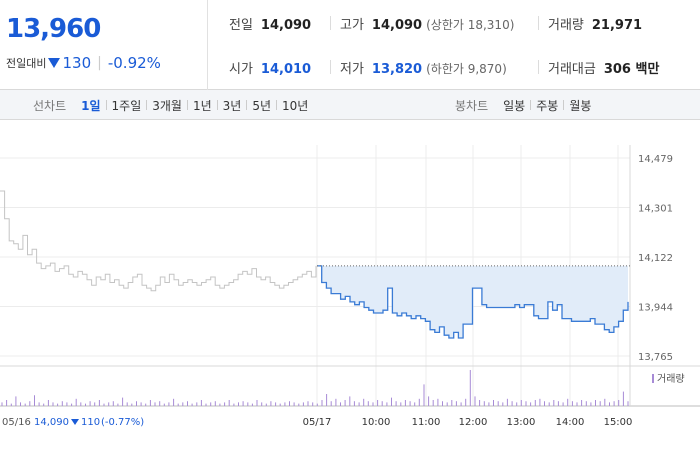  What do you see at coordinates (26, 63) in the screenshot?
I see `change-label: 전일대비` at bounding box center [26, 63].